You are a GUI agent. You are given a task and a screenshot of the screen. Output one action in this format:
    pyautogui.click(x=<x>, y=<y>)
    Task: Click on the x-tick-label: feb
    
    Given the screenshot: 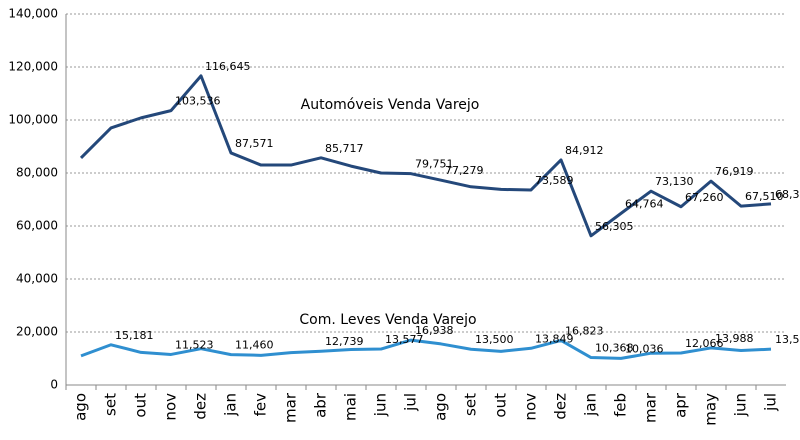 What is the action you would take?
    pyautogui.click(x=621, y=405)
    